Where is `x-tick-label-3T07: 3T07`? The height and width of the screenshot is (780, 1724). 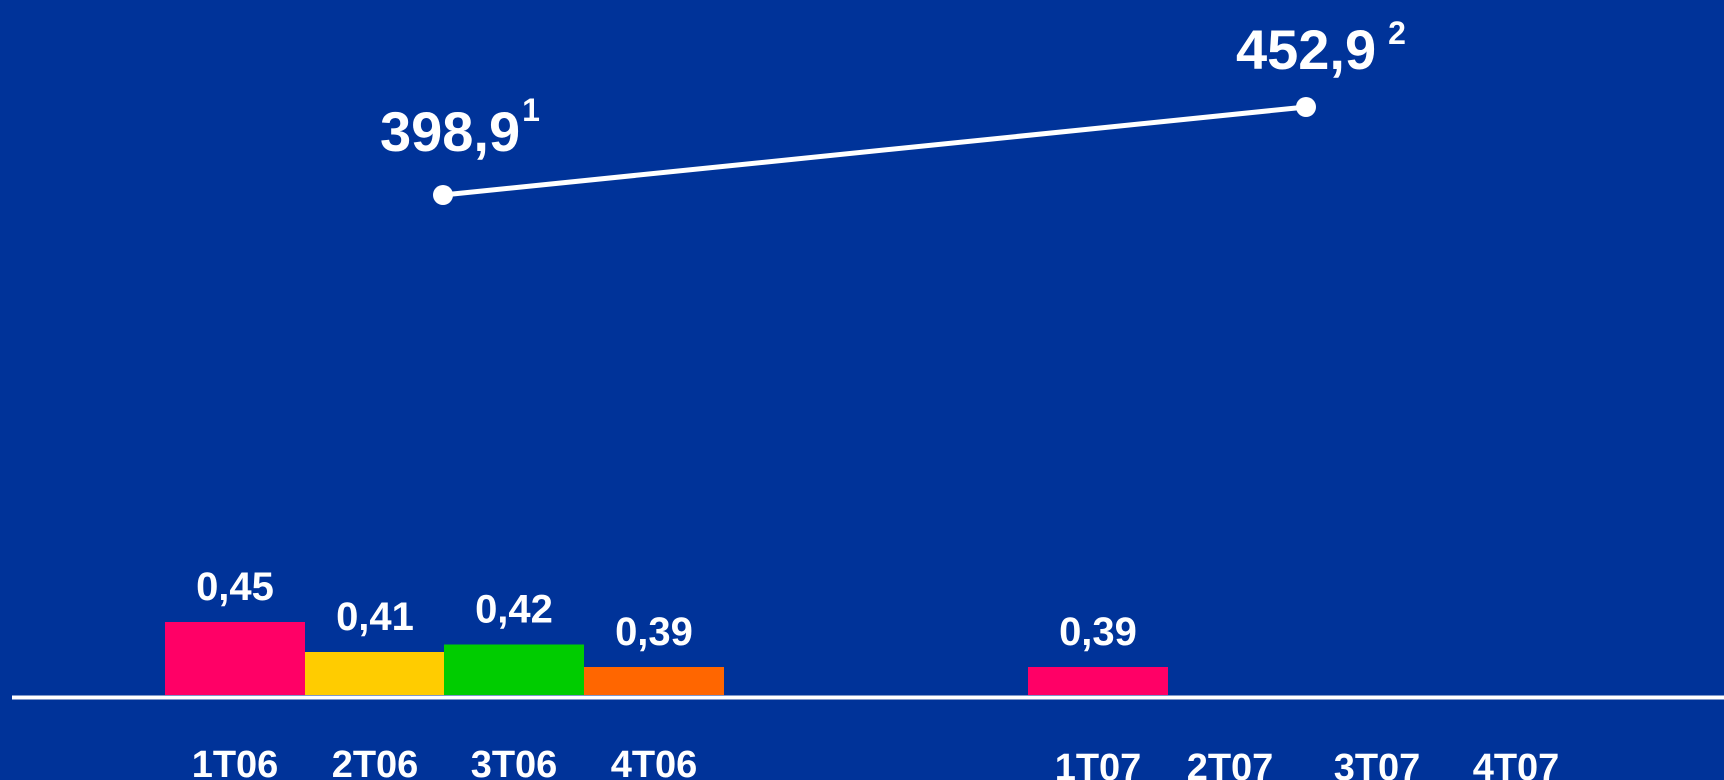
x-tick-label-3T07: 3T07 is located at coordinates (1377, 763).